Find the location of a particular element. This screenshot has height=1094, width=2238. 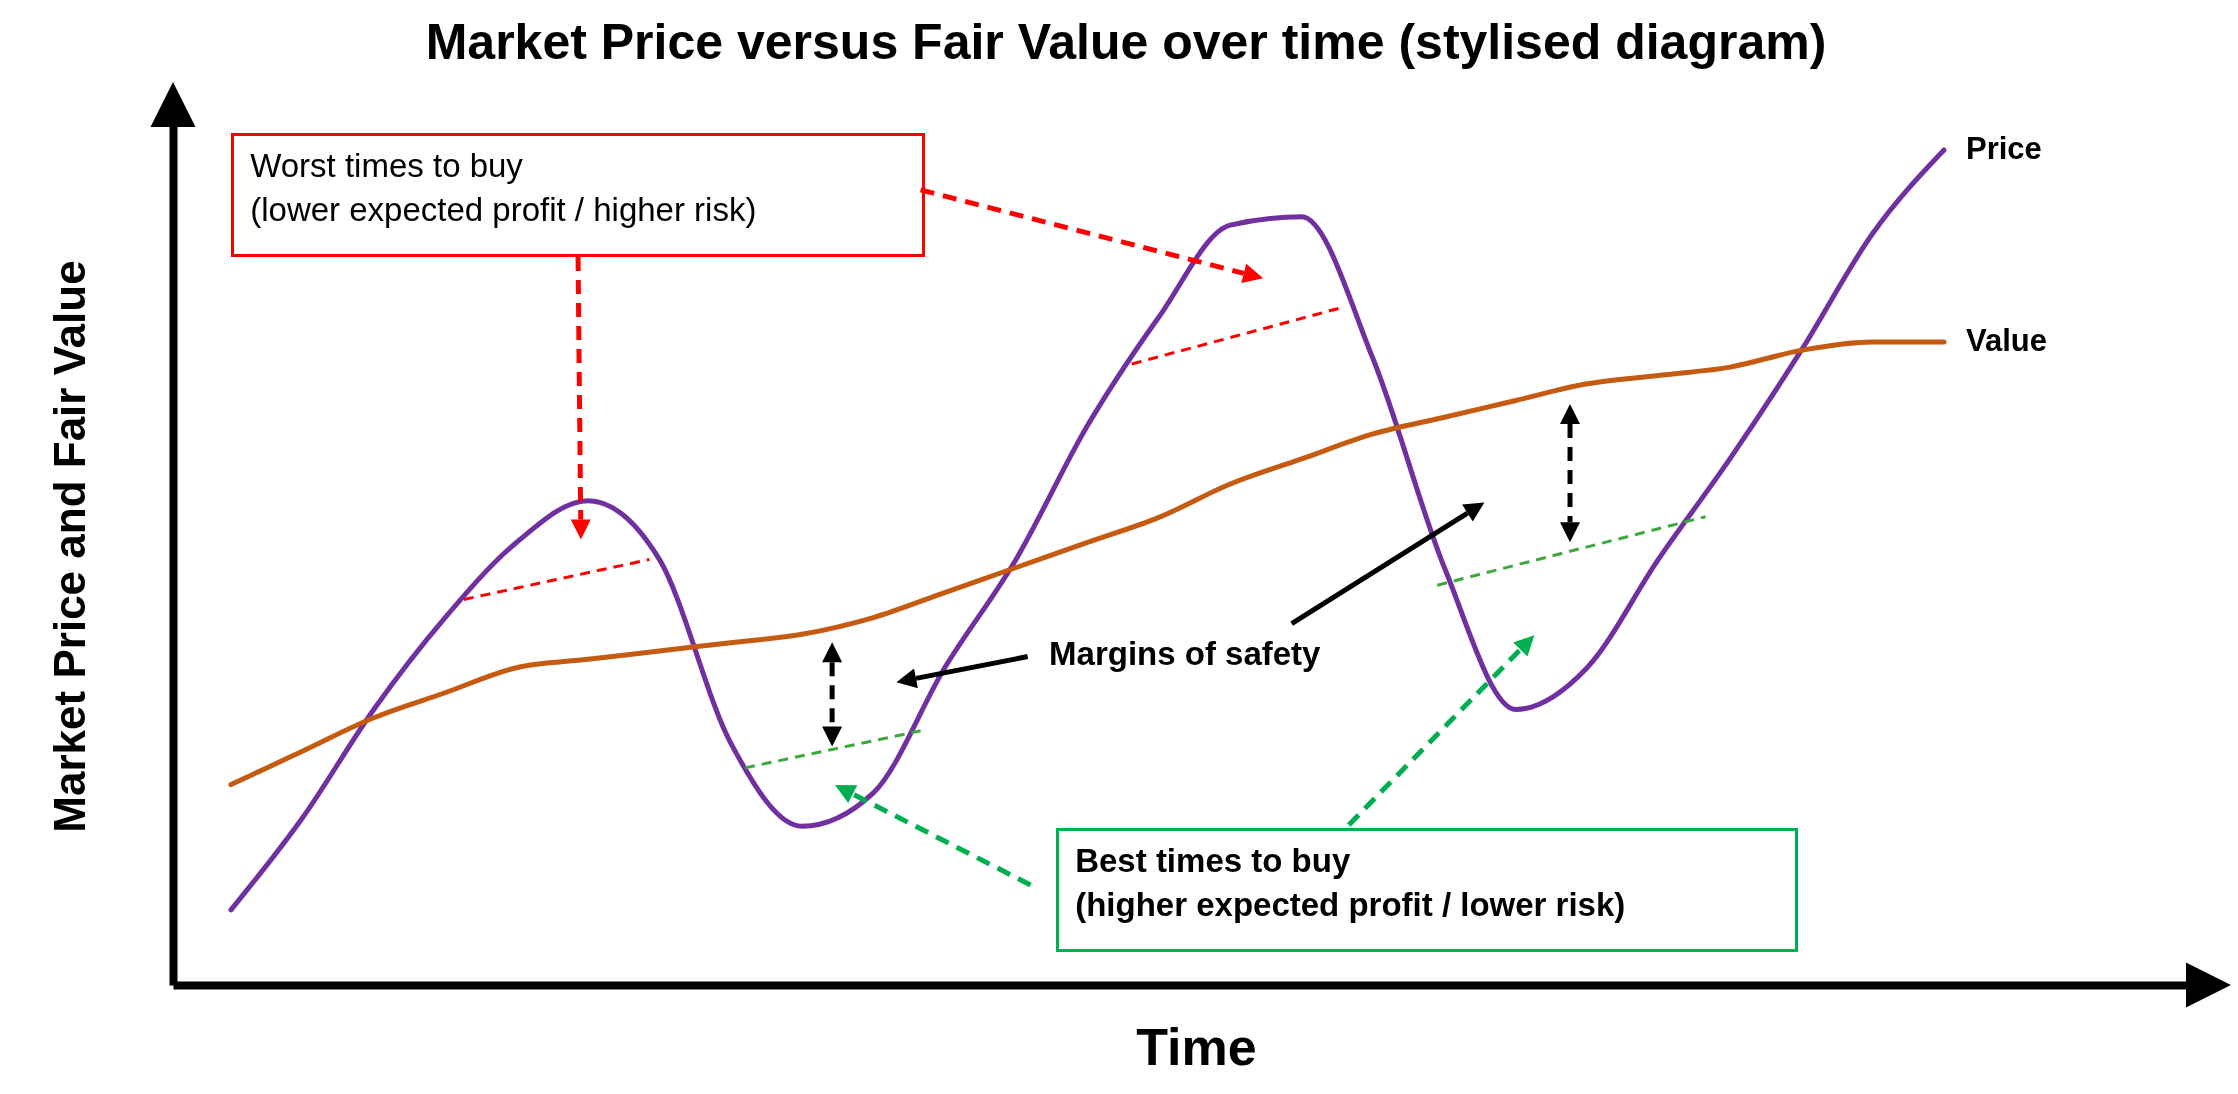

callout-box: Worst times to buy (lower expected profit / higher risk) is located at coordinates (578, 194).